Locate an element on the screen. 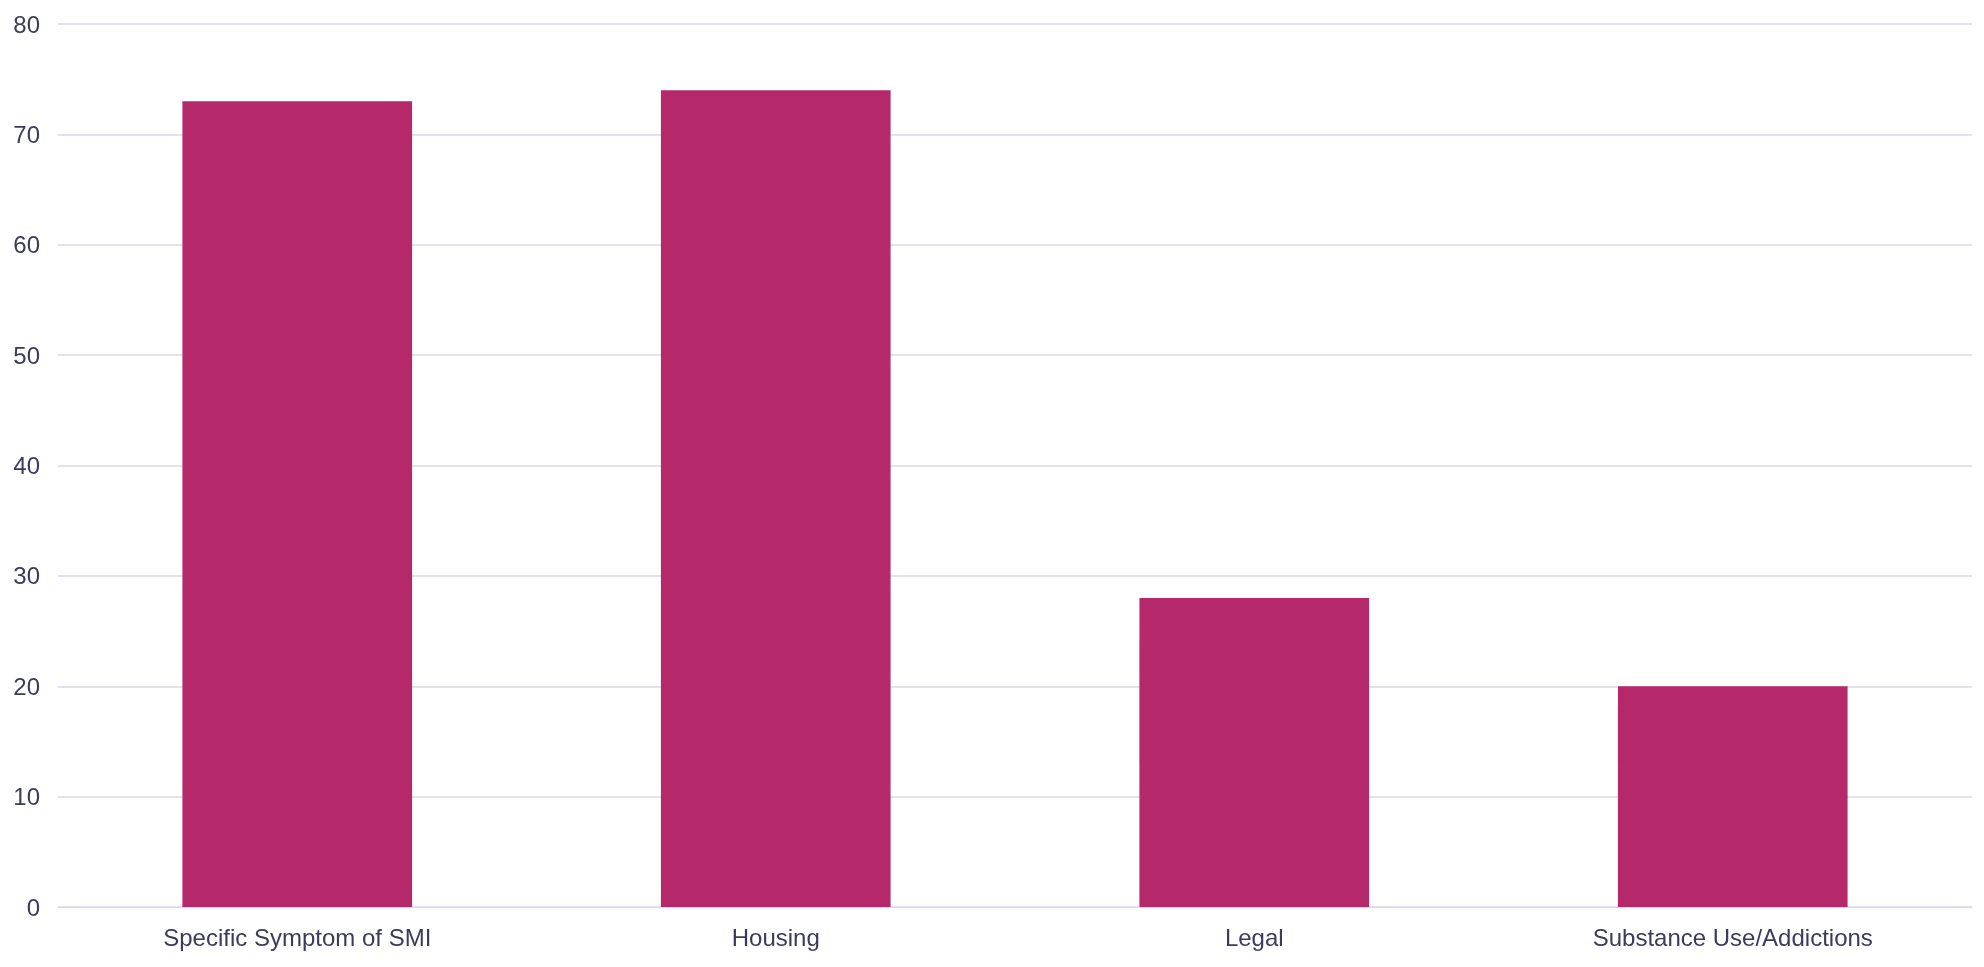  y-tick-label: 0 is located at coordinates (33, 907).